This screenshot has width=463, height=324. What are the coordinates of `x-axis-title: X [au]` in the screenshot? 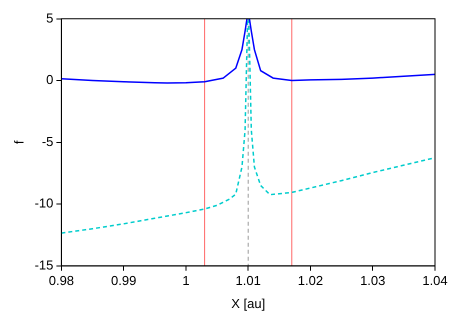 It's located at (248, 303).